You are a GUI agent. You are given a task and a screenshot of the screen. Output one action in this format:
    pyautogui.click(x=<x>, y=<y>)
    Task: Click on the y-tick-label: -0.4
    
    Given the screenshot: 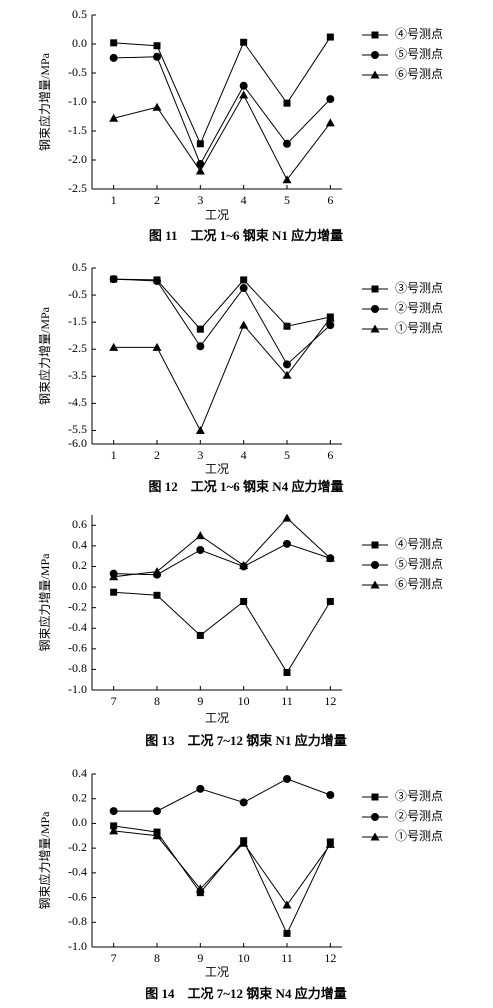 What is the action you would take?
    pyautogui.click(x=77, y=872)
    